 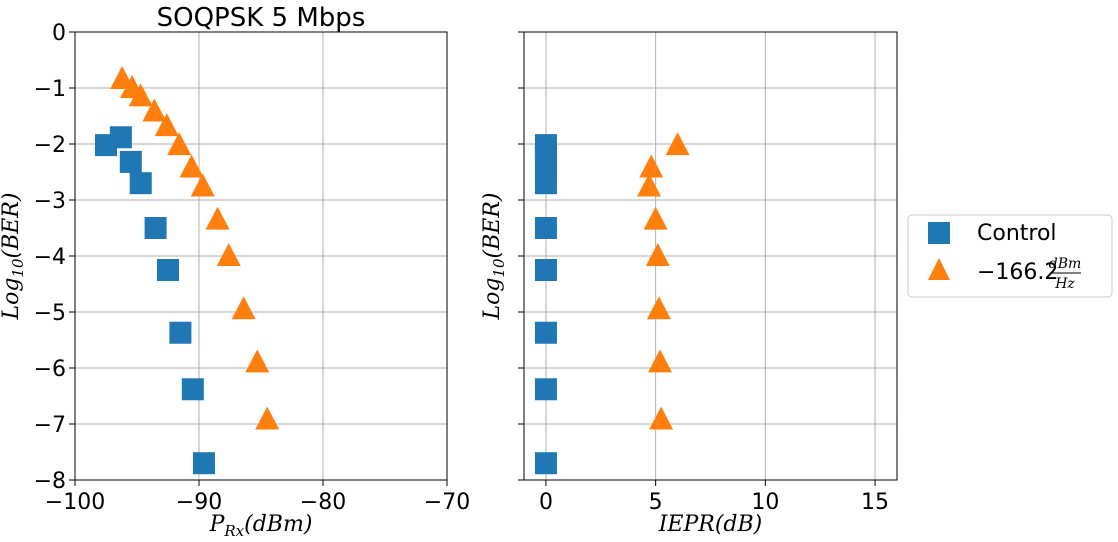 I want to click on x-tick-label: 10, so click(x=765, y=502).